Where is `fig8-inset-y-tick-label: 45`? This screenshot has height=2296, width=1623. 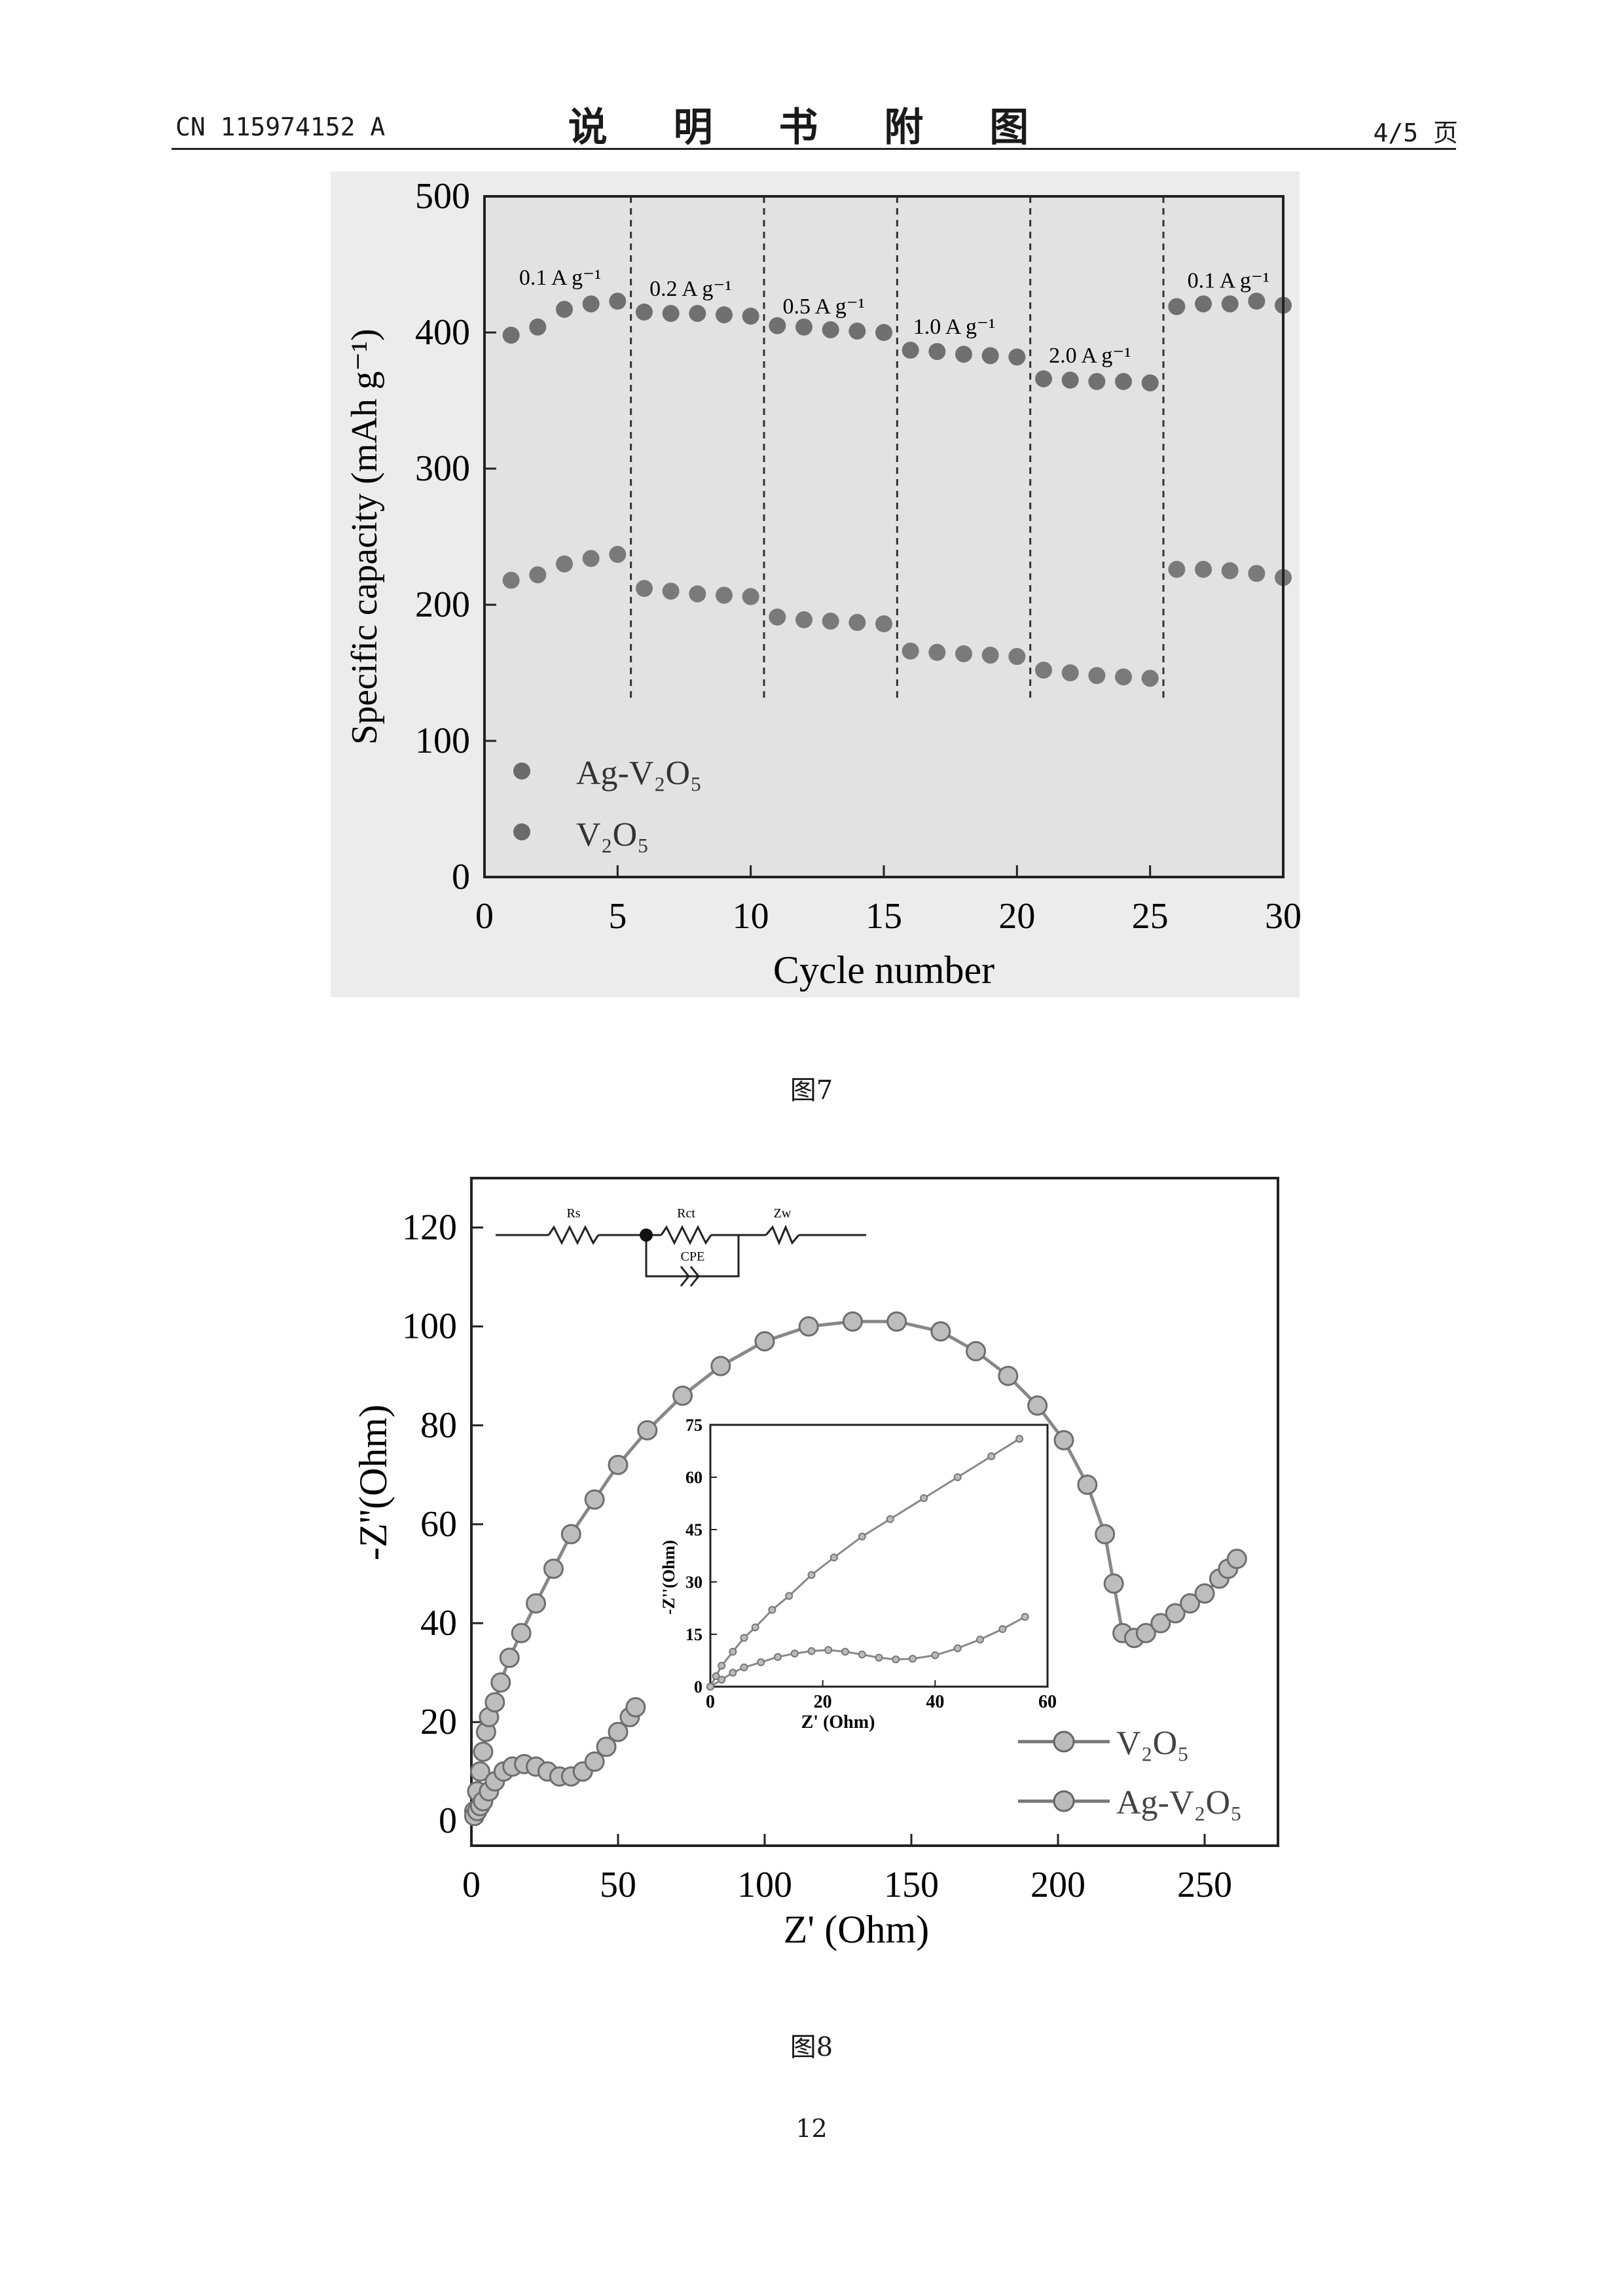
fig8-inset-y-tick-label: 45 is located at coordinates (693, 1529).